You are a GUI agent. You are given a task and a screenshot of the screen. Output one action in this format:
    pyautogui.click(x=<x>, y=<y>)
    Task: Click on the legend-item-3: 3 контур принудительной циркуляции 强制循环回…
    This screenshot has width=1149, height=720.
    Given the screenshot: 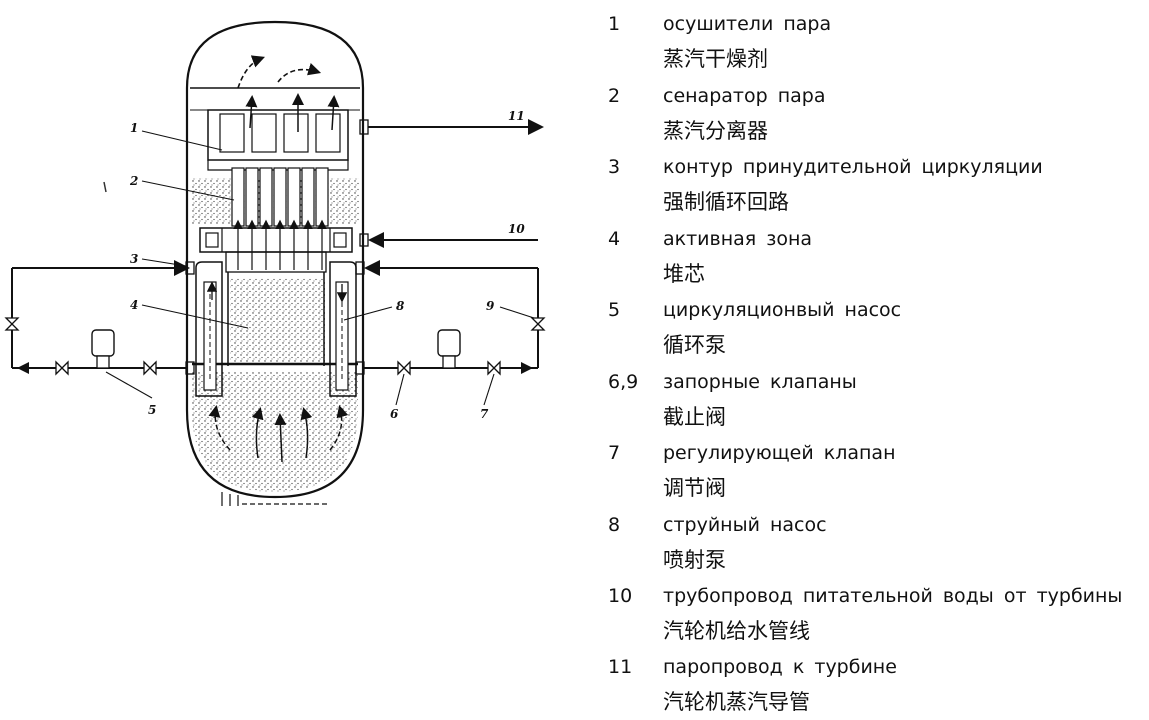 What is the action you would take?
    pyautogui.click(x=878, y=182)
    